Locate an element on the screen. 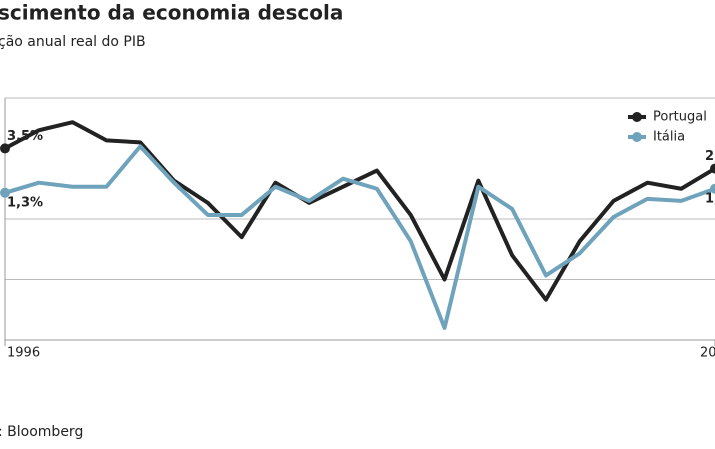 The width and height of the screenshot is (715, 449). legend-label: Portugal is located at coordinates (680, 117).